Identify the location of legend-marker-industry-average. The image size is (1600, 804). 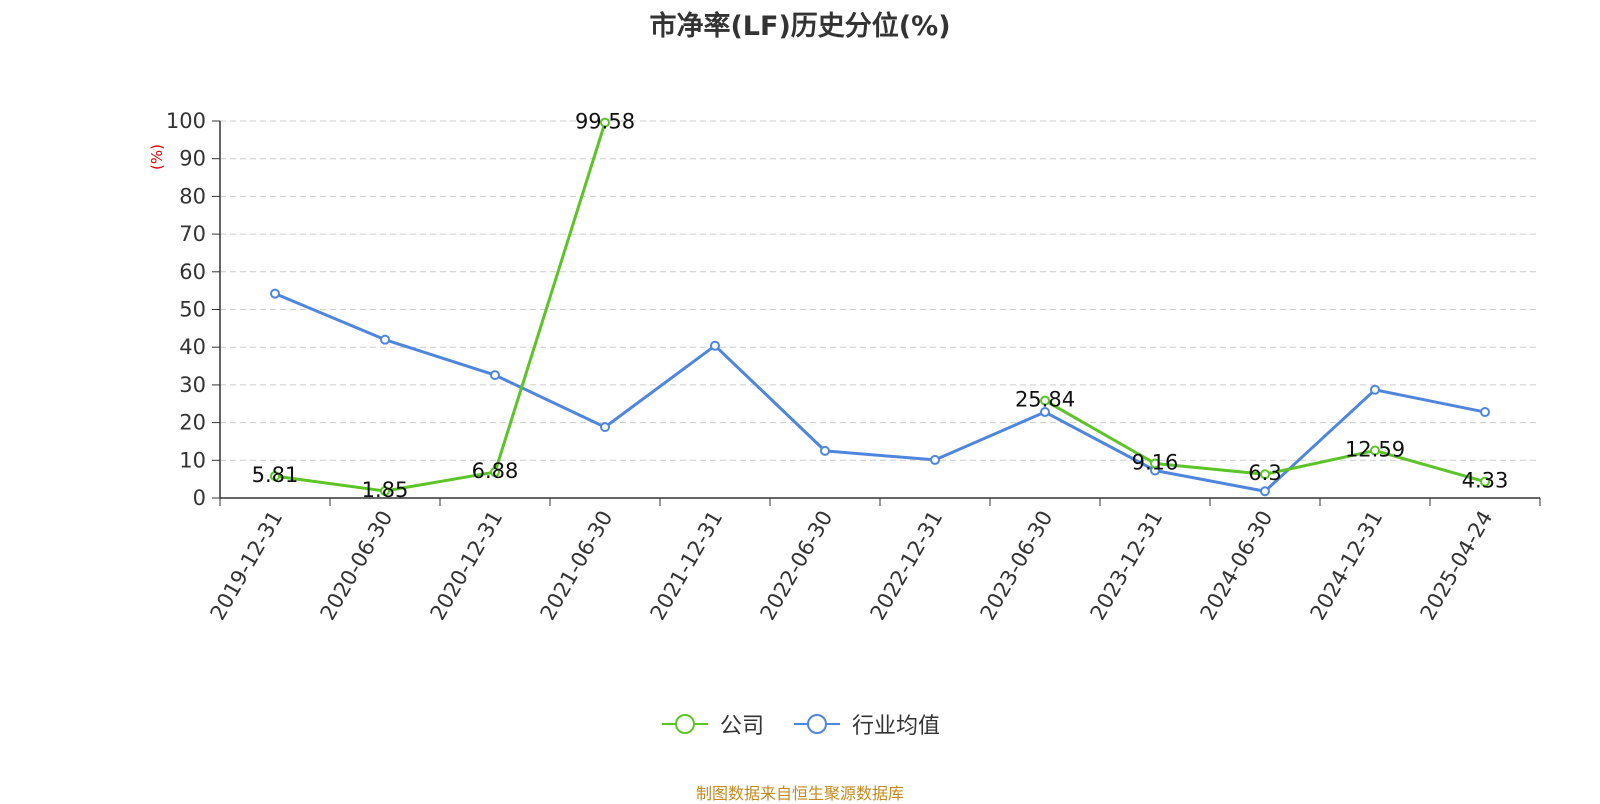
(817, 724).